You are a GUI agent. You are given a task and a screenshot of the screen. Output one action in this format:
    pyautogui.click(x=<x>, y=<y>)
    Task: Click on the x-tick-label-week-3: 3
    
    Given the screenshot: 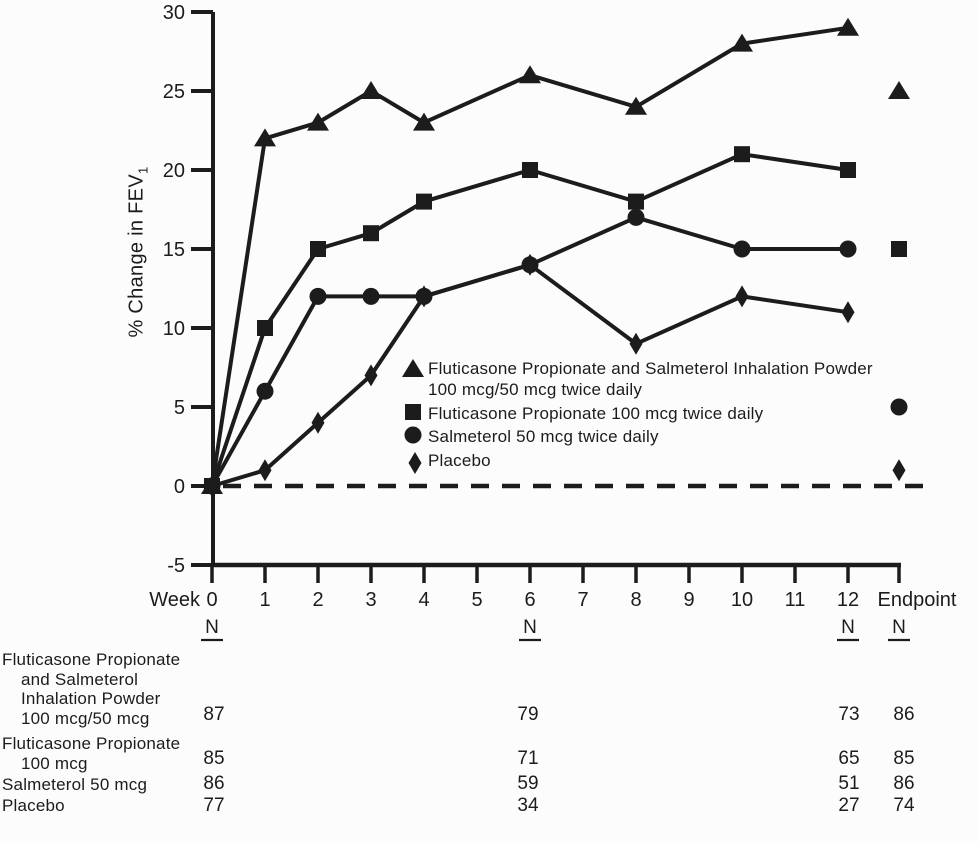 What is the action you would take?
    pyautogui.click(x=370, y=600)
    